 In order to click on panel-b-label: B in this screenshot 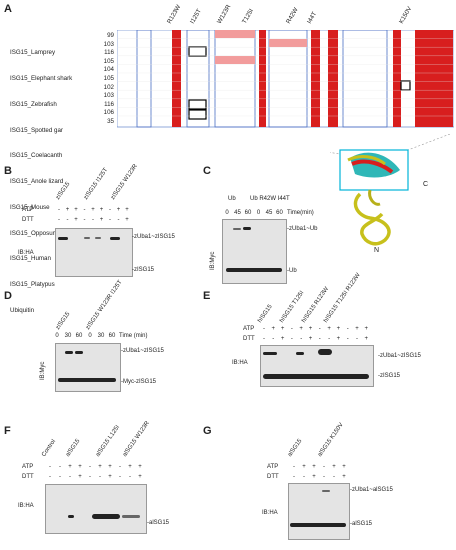, I will do `click(8, 171)`.